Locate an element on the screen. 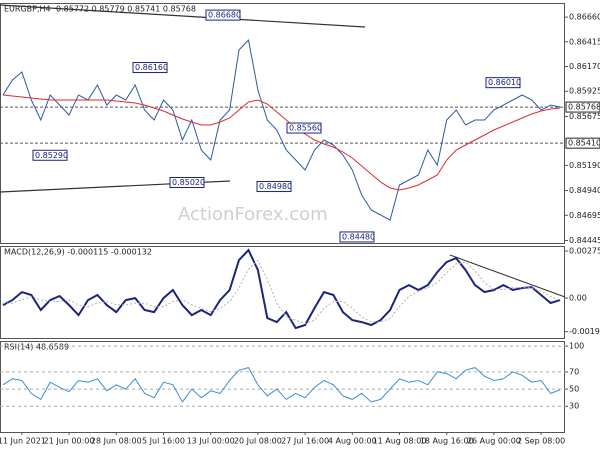 The width and height of the screenshot is (600, 450). x-tick-label: 11 Jun 2021 is located at coordinates (23, 441).